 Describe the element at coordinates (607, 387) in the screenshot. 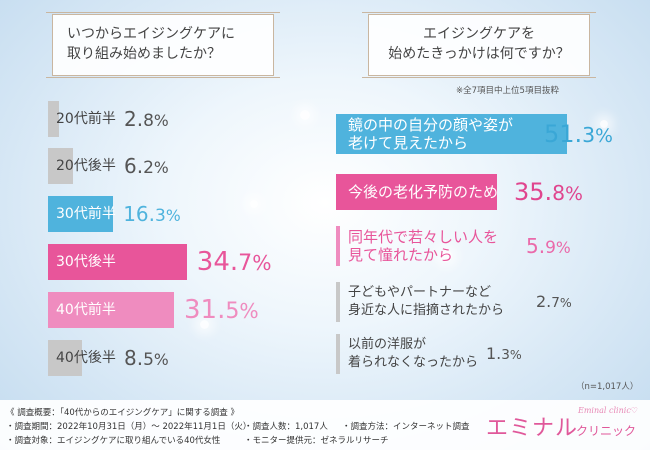

I see `sample-size-note: （n=1,017人）` at that location.